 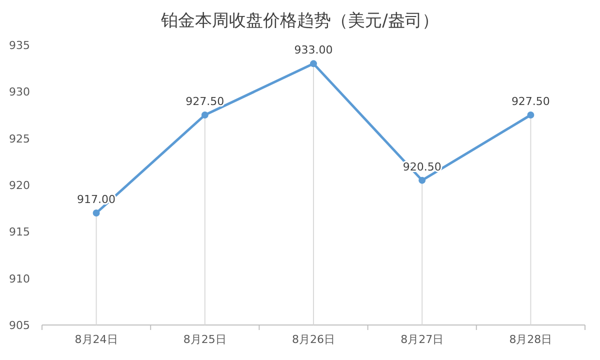 What do you see at coordinates (19, 232) in the screenshot?
I see `y-tick-label: 915` at bounding box center [19, 232].